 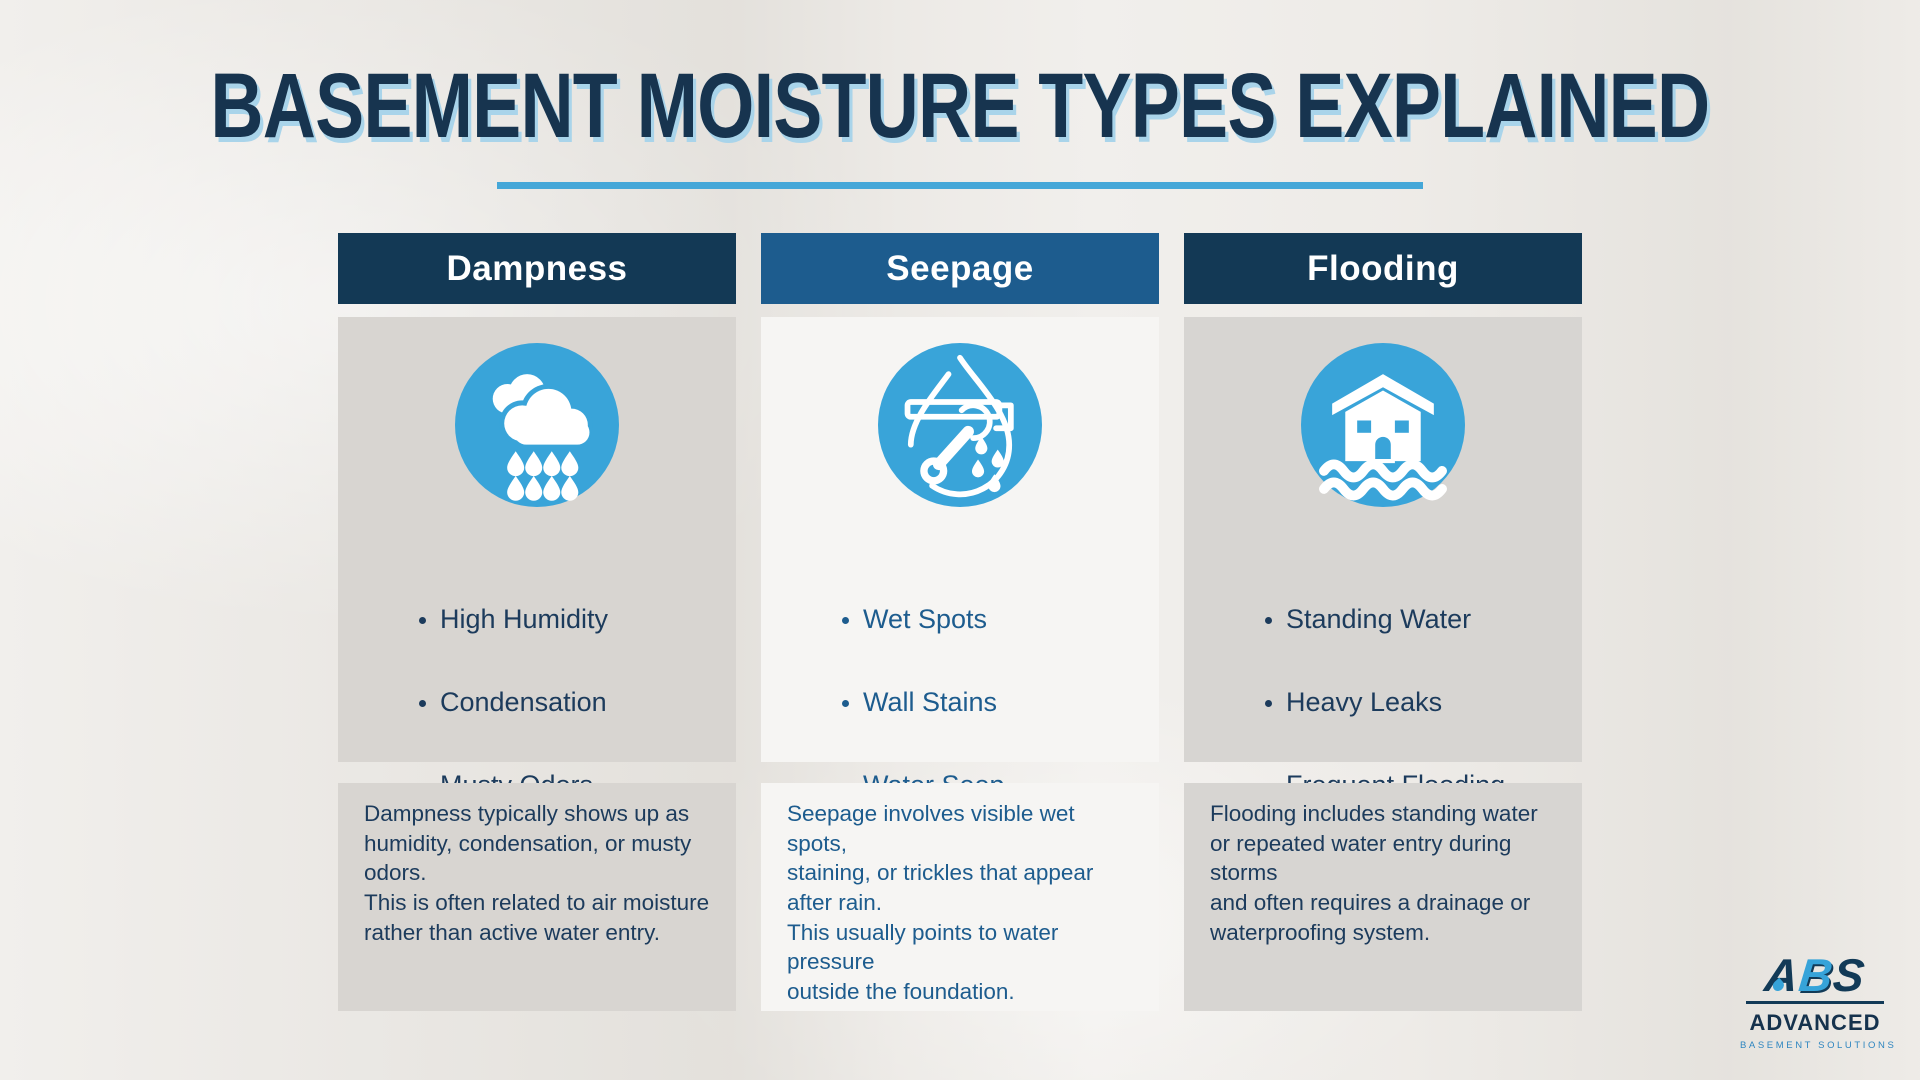 What do you see at coordinates (1815, 975) in the screenshot?
I see `logo-abs-monogram: ABS` at bounding box center [1815, 975].